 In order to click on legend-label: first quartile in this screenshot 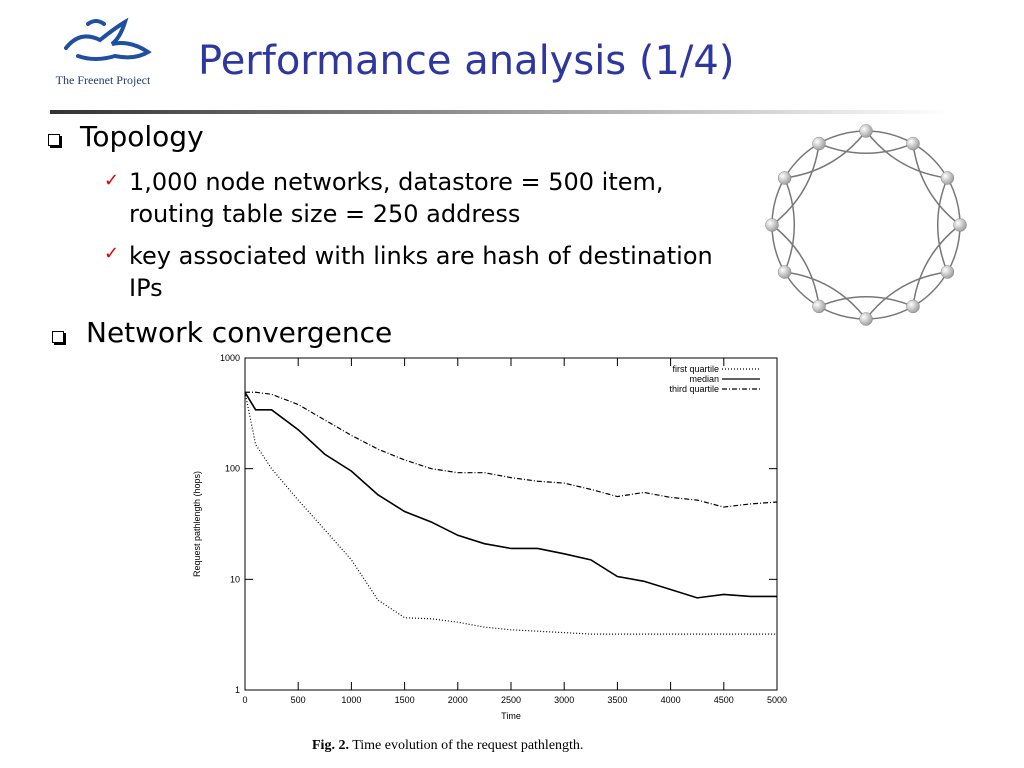, I will do `click(695, 369)`.